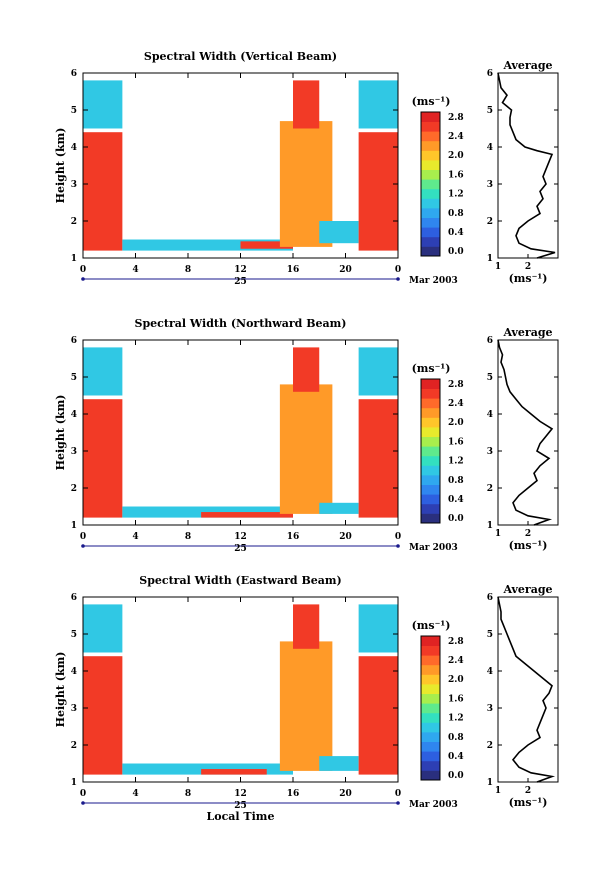 Image resolution: width=611 pixels, height=875 pixels. What do you see at coordinates (74, 222) in the screenshot?
I see `y-tick-label: 2` at bounding box center [74, 222].